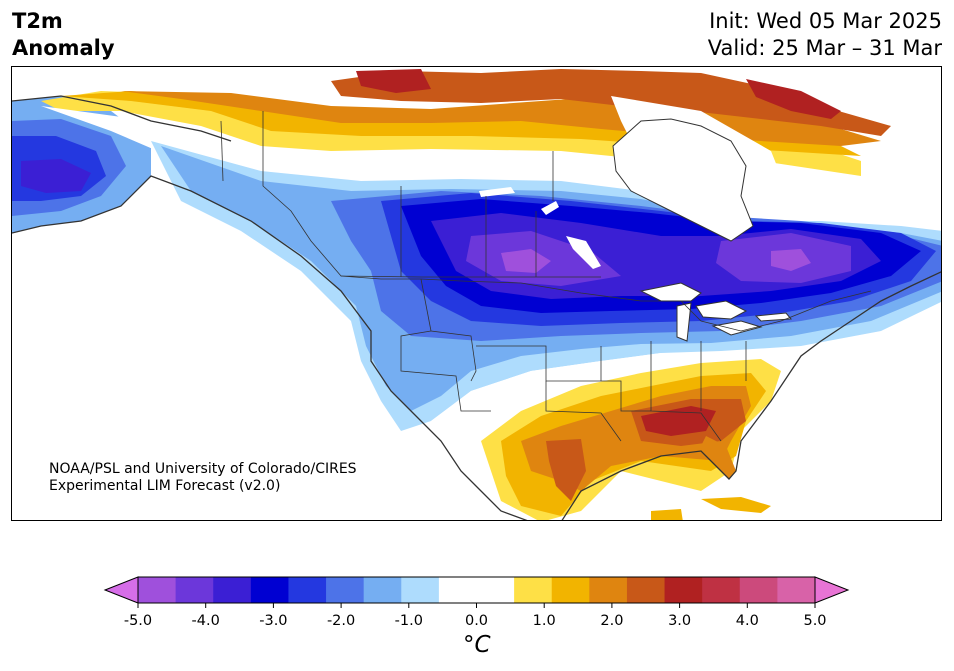 Image resolution: width=954 pixels, height=671 pixels. What do you see at coordinates (477, 645) in the screenshot?
I see `colorbar-units: °C` at bounding box center [477, 645].